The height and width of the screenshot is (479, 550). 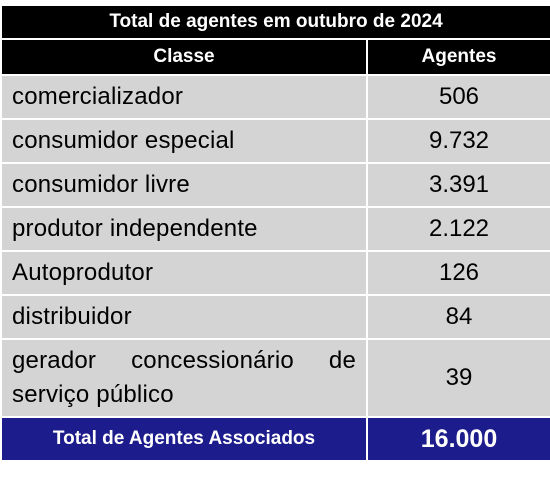 What do you see at coordinates (184, 141) in the screenshot?
I see `row-classe: consumidor especial` at bounding box center [184, 141].